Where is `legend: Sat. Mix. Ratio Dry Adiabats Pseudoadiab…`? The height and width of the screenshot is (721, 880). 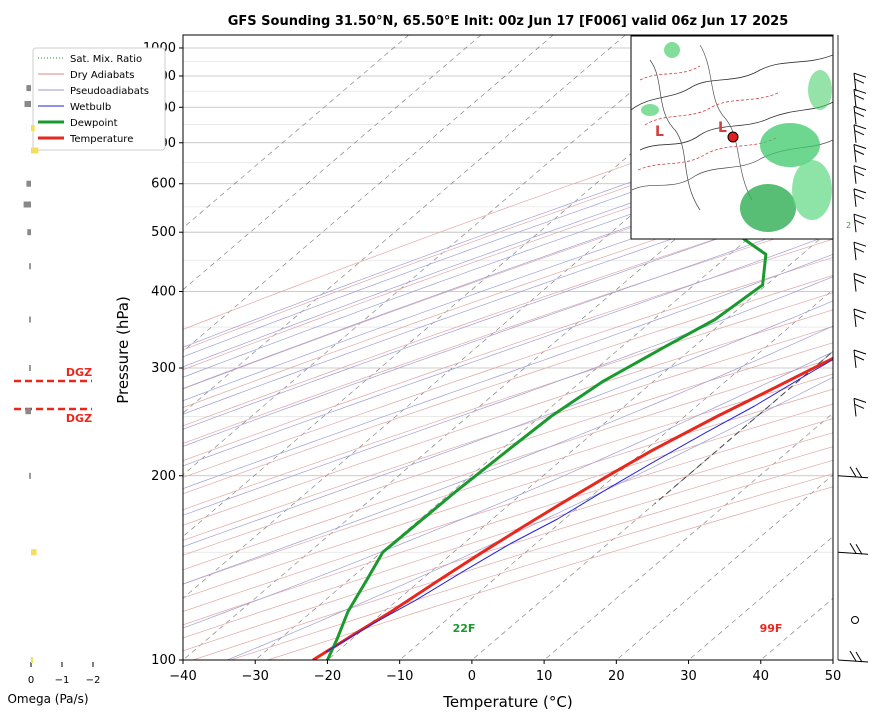 legend: Sat. Mix. Ratio Dry Adiabats Pseudoadiab… is located at coordinates (99, 99).